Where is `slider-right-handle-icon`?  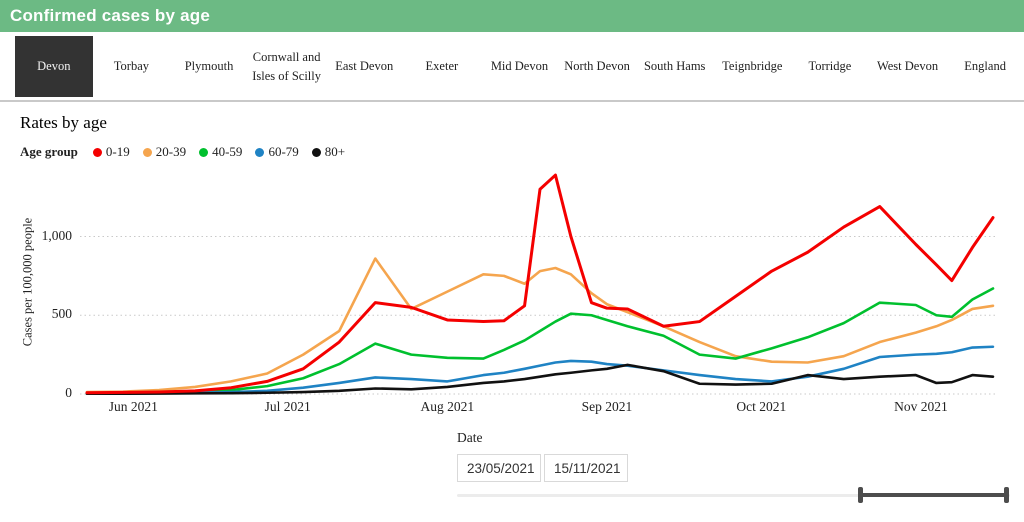
slider-right-handle-icon is located at coordinates (1006, 495).